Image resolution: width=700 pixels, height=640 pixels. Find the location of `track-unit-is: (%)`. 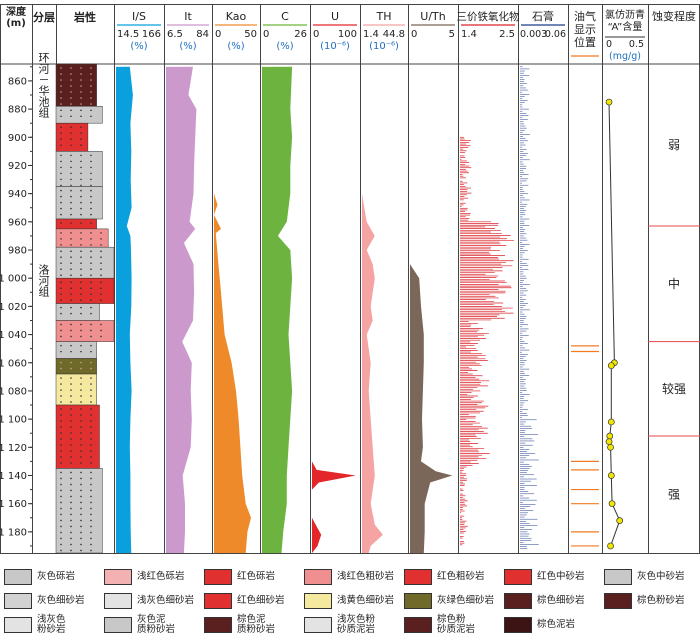

track-unit-is: (%) is located at coordinates (138, 46).